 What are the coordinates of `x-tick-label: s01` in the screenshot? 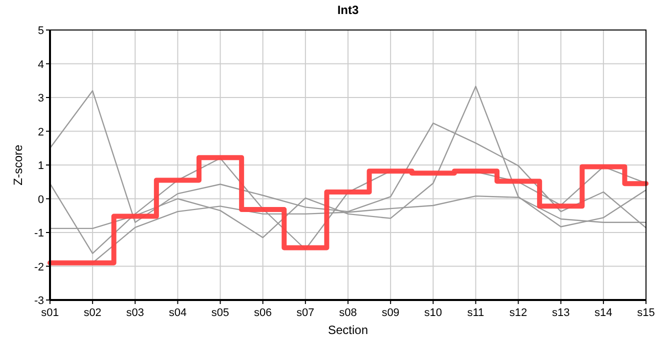 It's located at (50, 313).